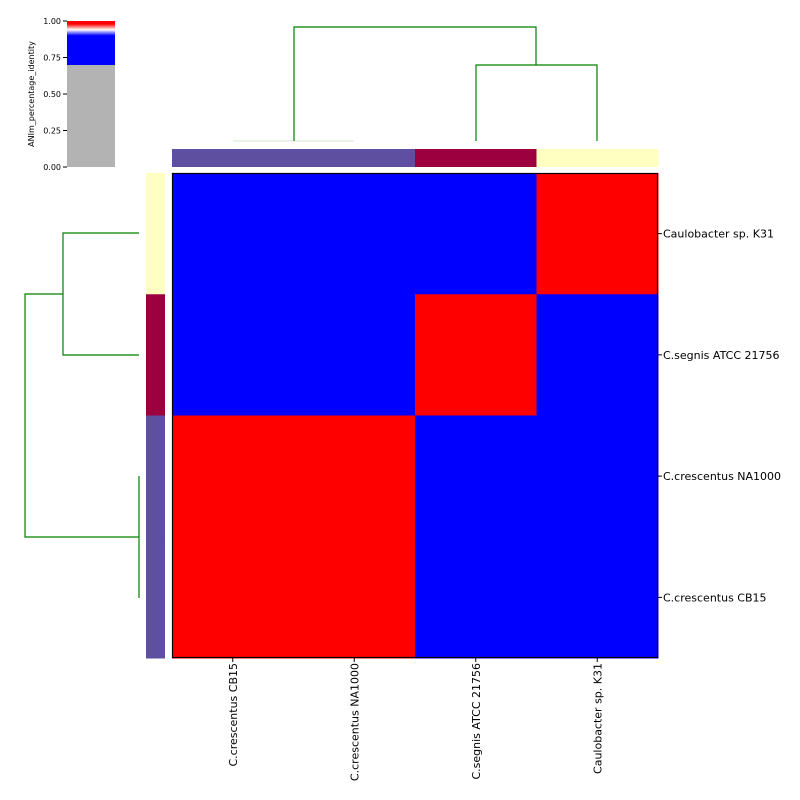 This screenshot has width=800, height=800. I want to click on col-dendro-link-right, so click(536, 102).